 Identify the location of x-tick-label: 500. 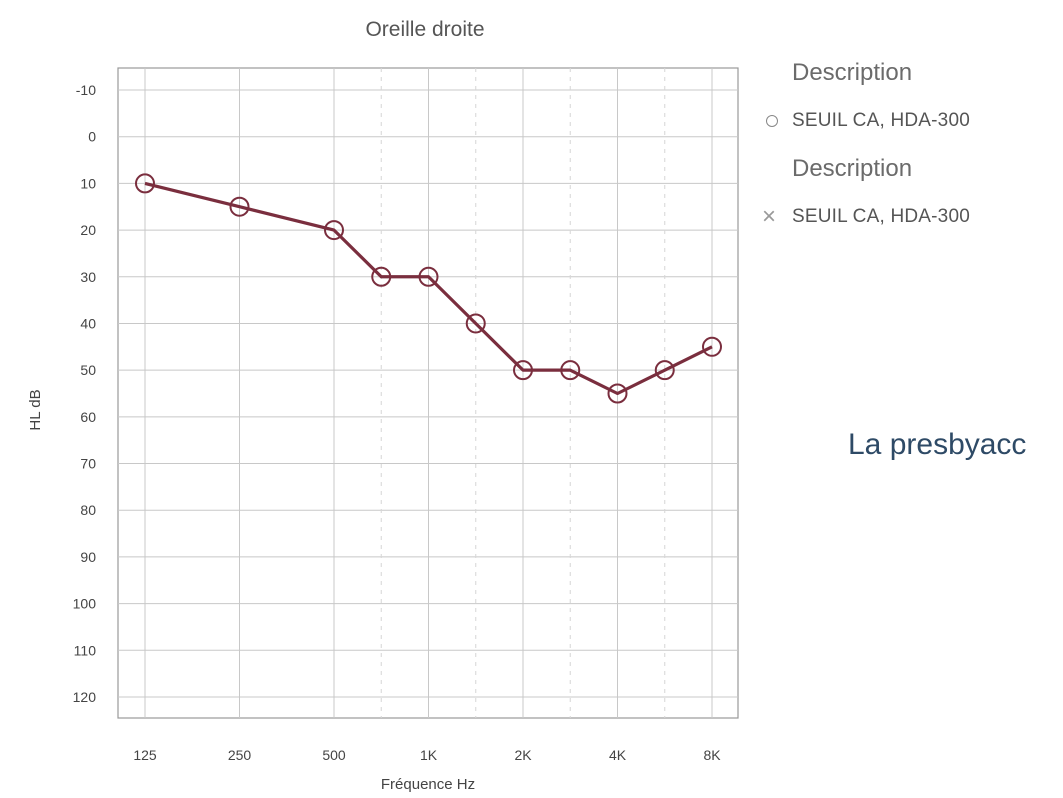
(334, 755).